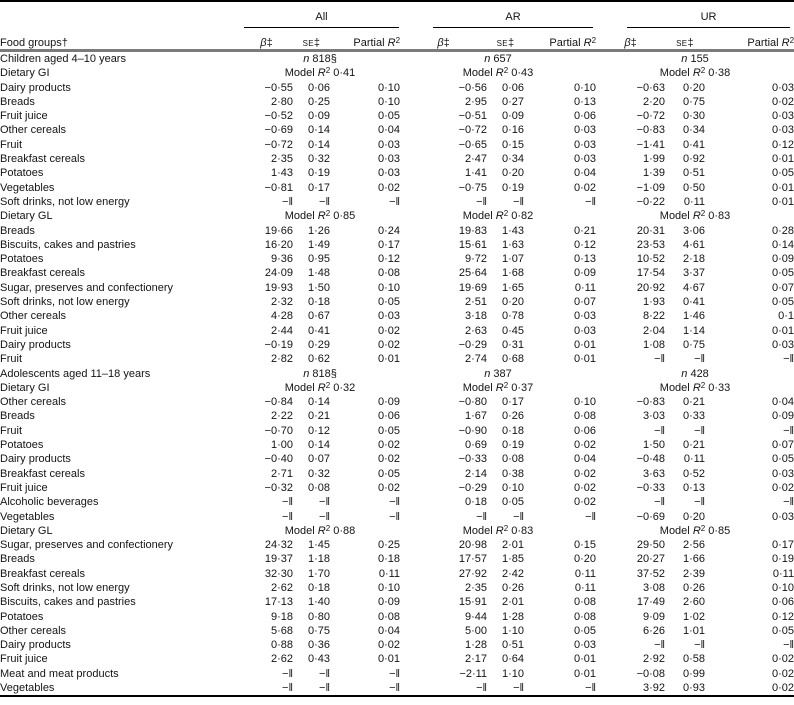  I want to click on partial-r2-cell-ar: 0·08, so click(585, 602).